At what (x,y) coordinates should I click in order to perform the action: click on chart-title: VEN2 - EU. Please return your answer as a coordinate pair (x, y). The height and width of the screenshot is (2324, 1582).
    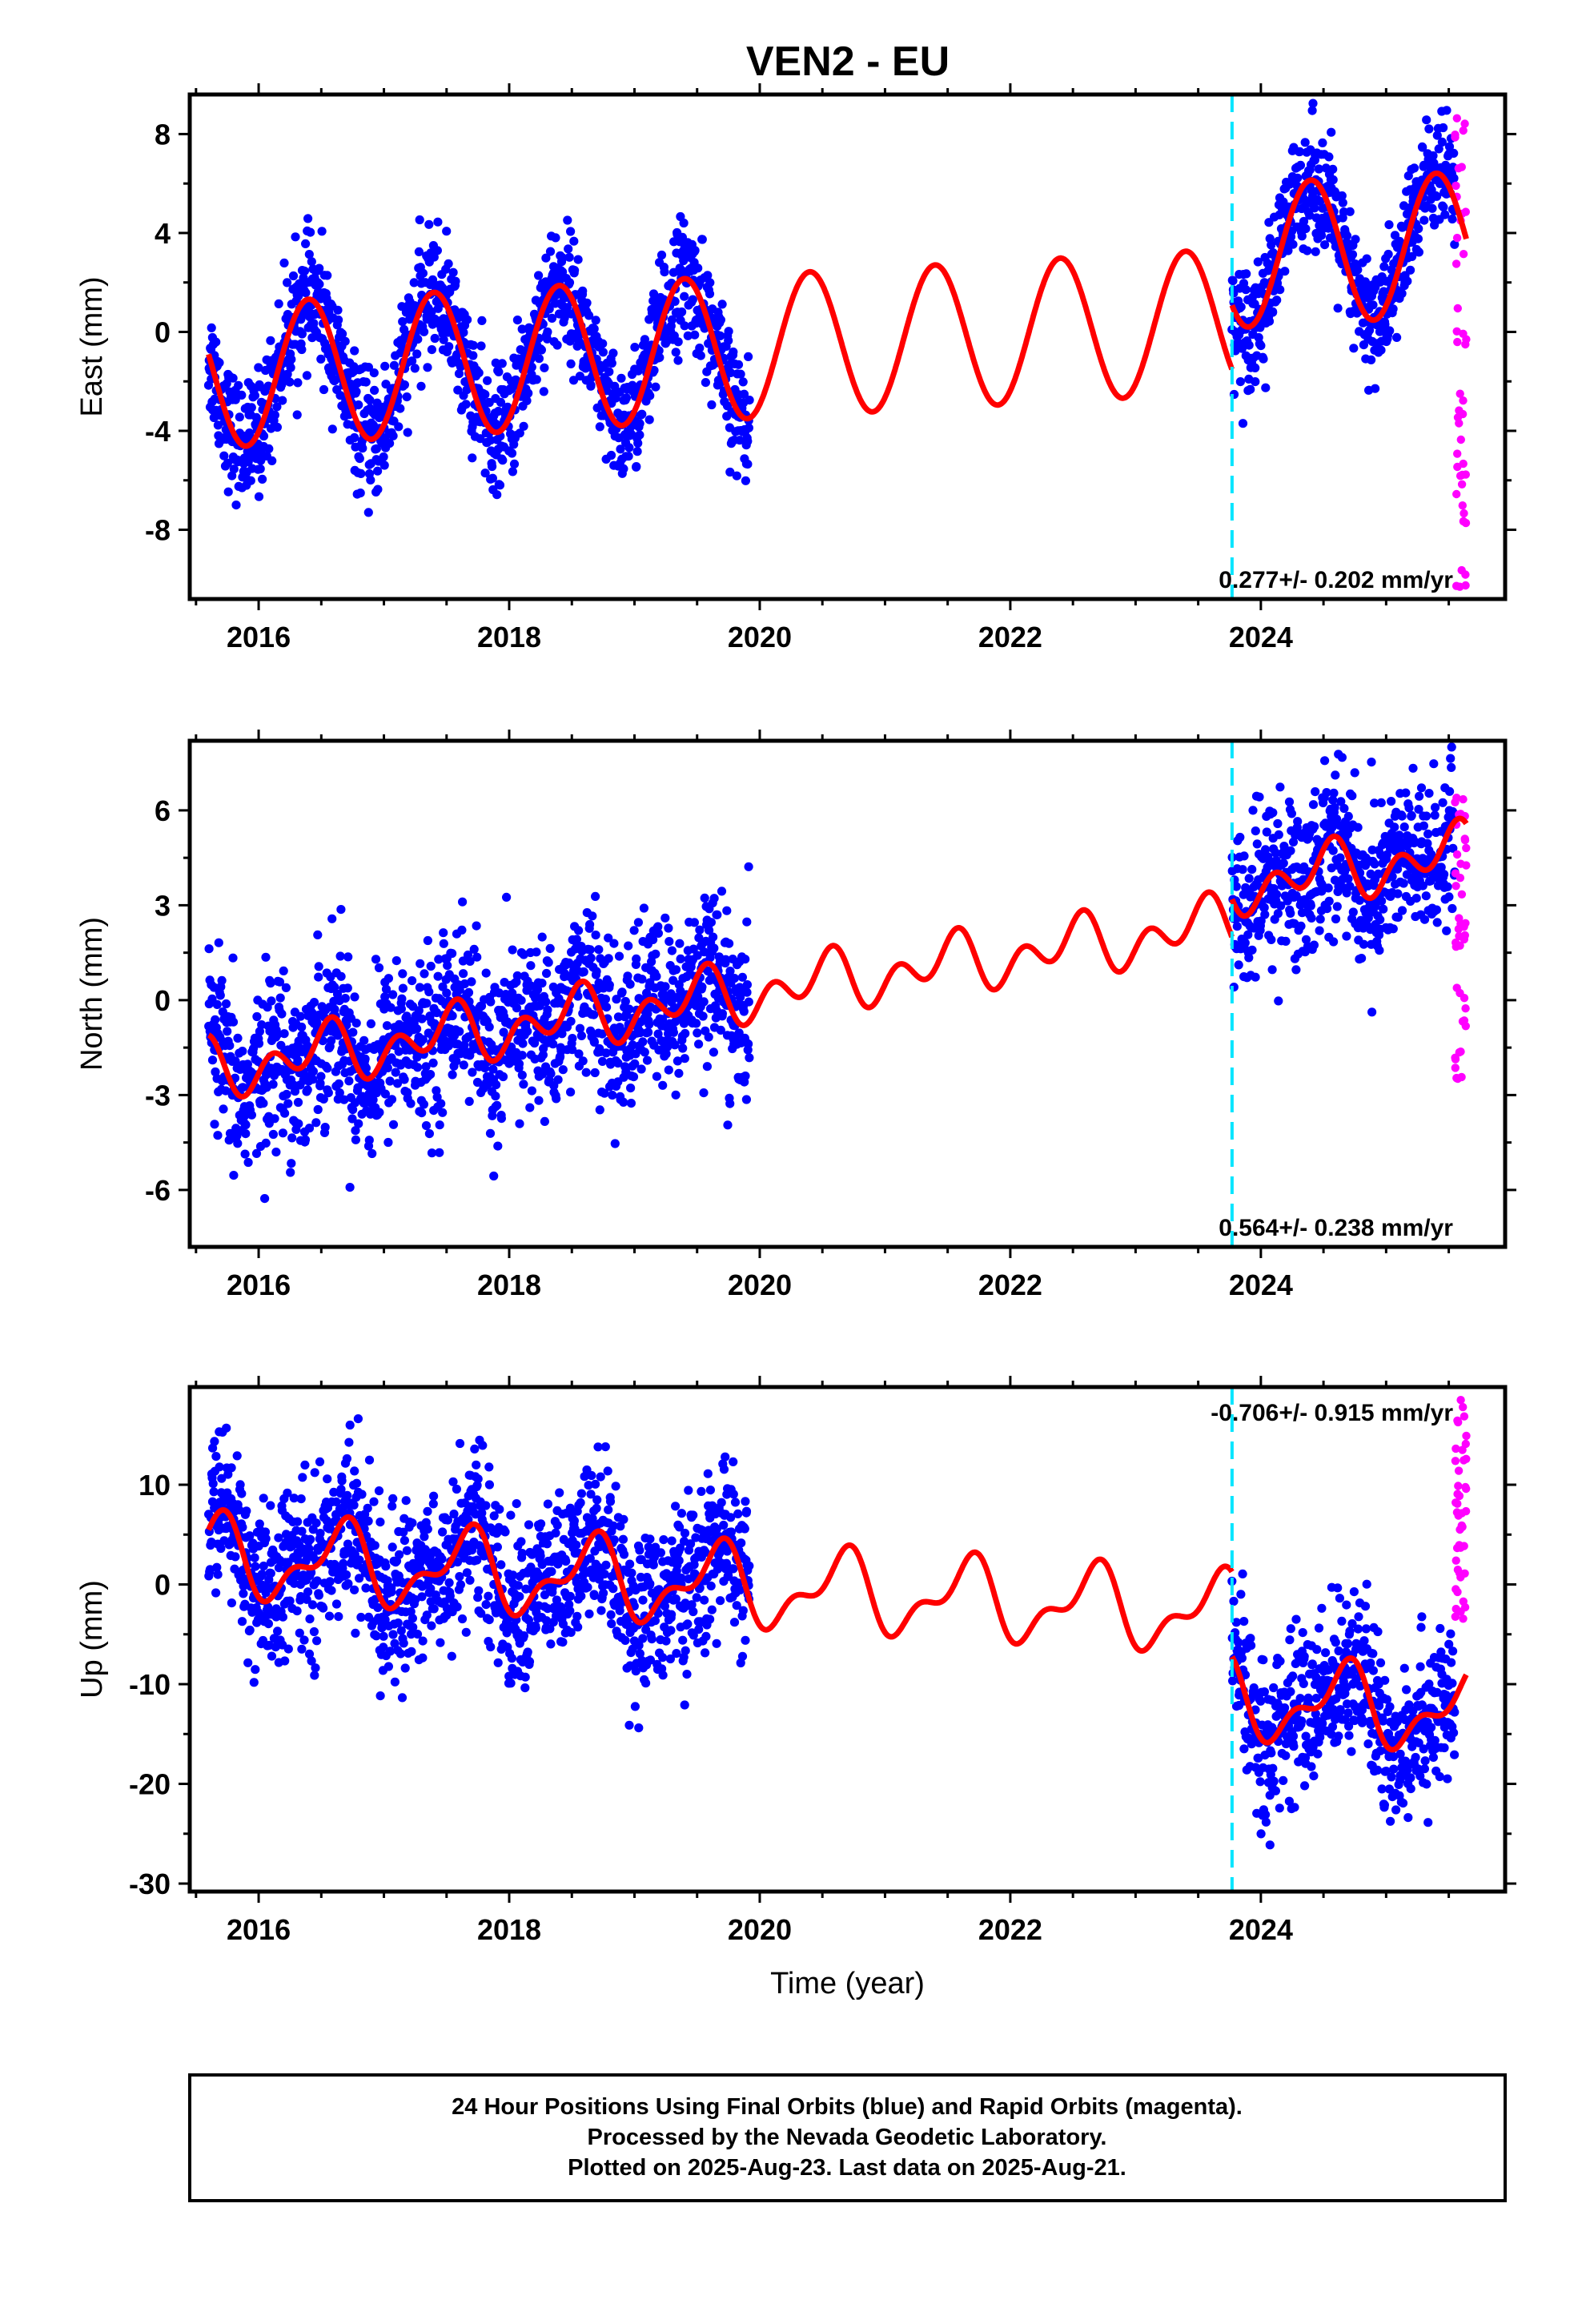
    Looking at the image, I should click on (848, 61).